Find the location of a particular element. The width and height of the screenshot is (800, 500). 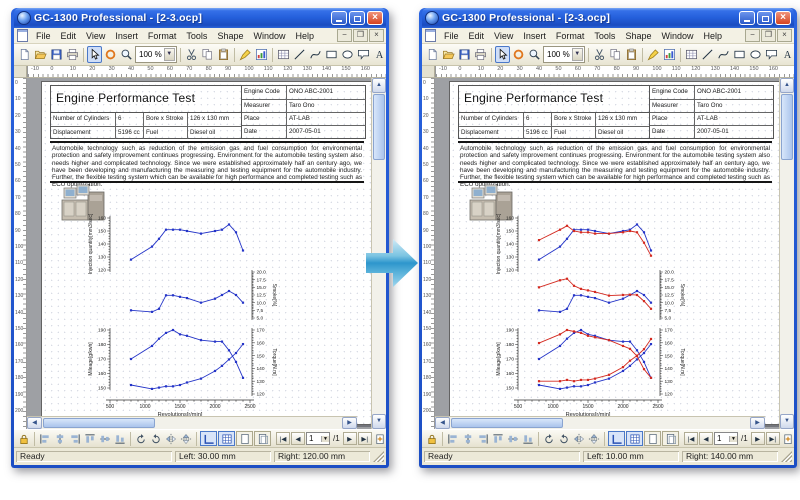

scroll-up-icon: ▲ is located at coordinates (379, 85).